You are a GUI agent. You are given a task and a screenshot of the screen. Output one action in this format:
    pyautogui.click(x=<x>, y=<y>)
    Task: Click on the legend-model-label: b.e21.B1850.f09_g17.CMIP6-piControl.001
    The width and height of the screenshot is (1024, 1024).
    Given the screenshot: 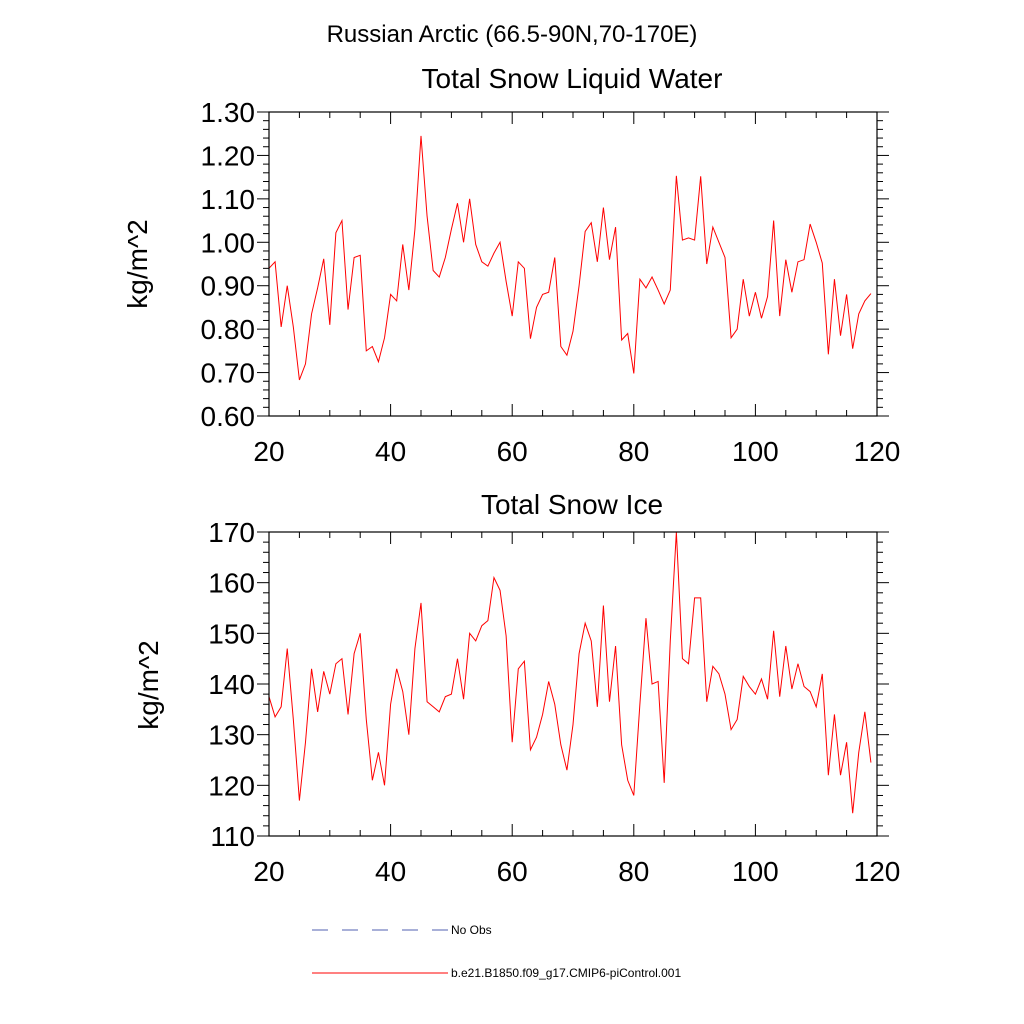 What is the action you would take?
    pyautogui.click(x=566, y=973)
    